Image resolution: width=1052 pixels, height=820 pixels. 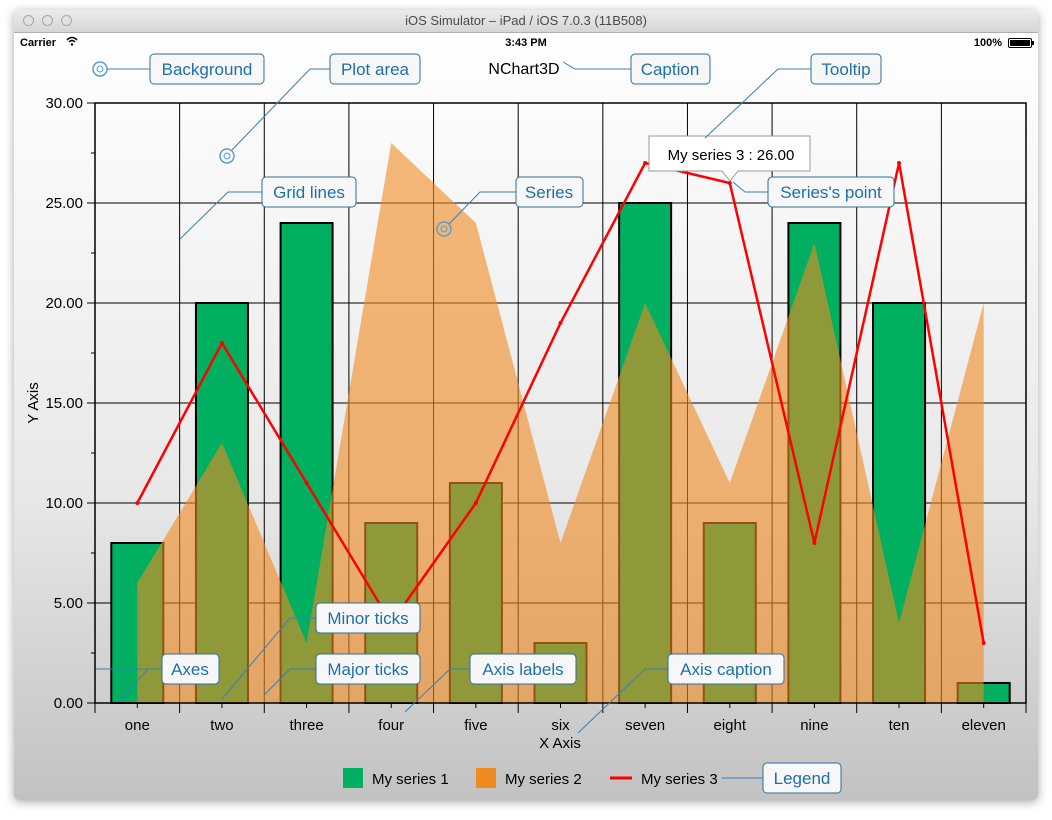 What do you see at coordinates (28, 20) in the screenshot?
I see `close-button` at bounding box center [28, 20].